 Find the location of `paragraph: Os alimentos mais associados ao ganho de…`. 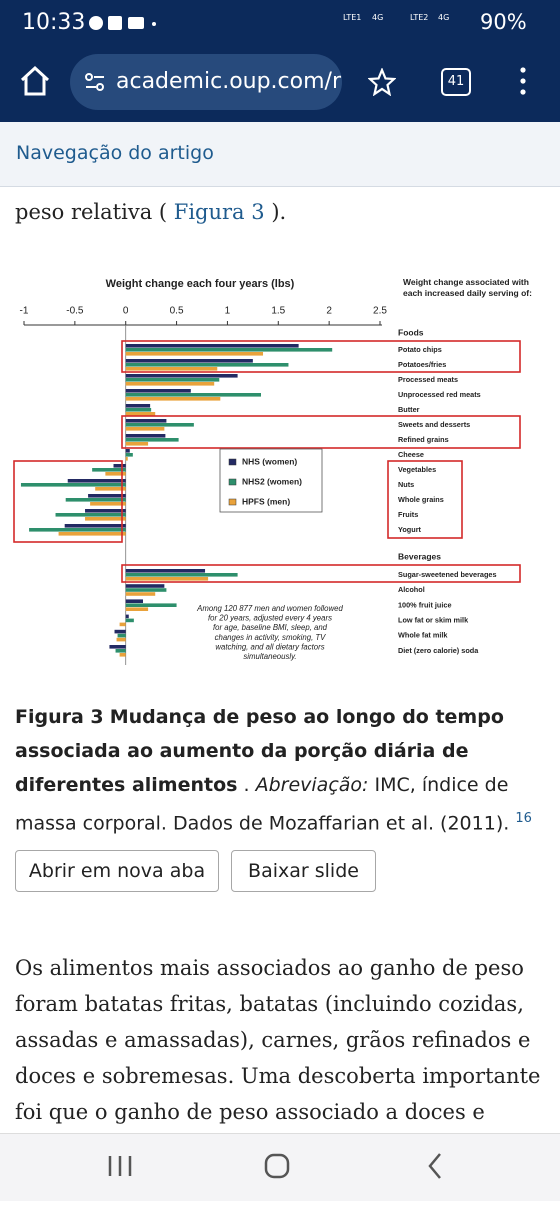

paragraph: Os alimentos mais associados ao ganho de… is located at coordinates (278, 1040).